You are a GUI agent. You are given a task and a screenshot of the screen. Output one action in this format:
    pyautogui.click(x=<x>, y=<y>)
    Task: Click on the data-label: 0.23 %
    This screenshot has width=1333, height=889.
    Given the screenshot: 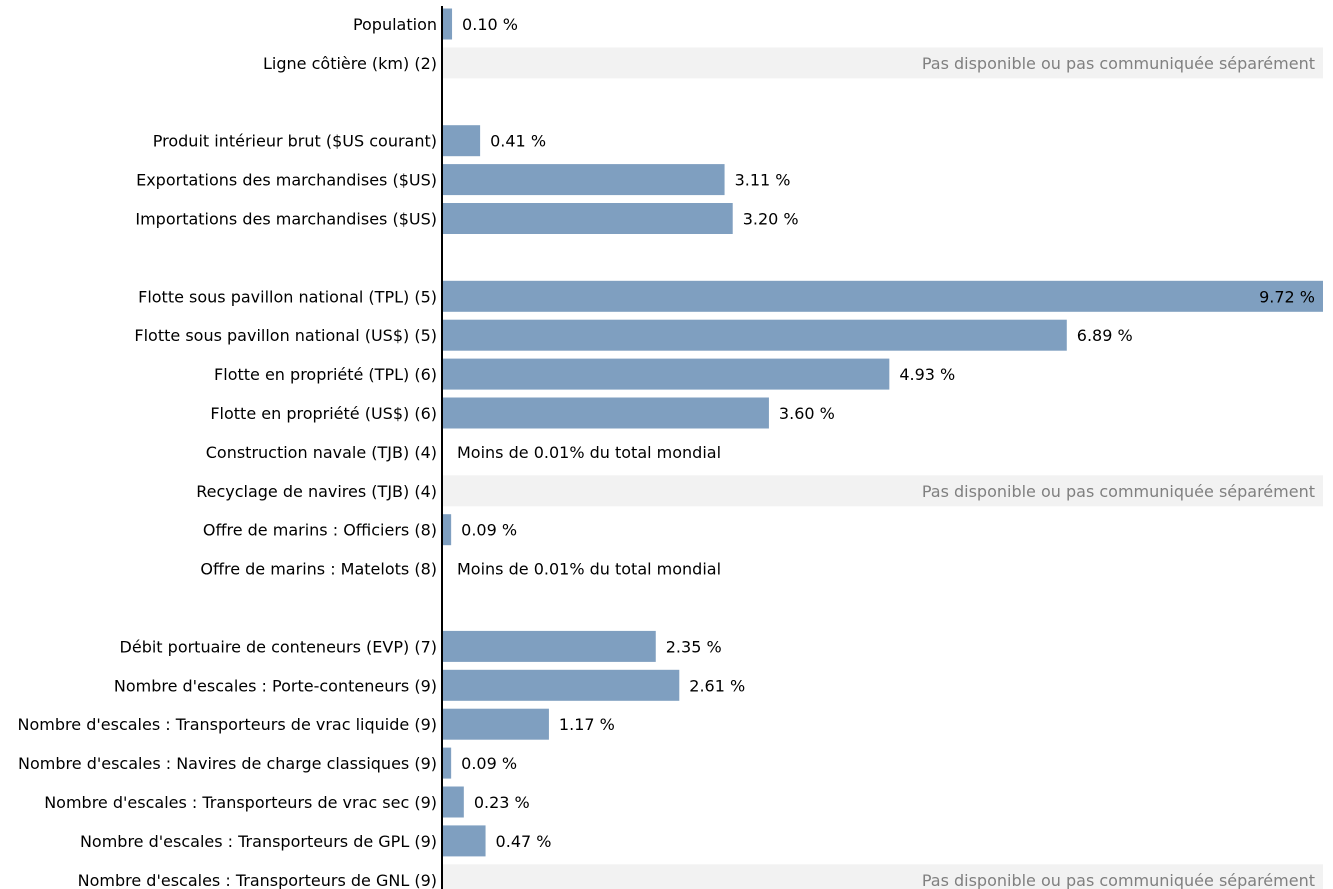 What is the action you would take?
    pyautogui.click(x=502, y=802)
    